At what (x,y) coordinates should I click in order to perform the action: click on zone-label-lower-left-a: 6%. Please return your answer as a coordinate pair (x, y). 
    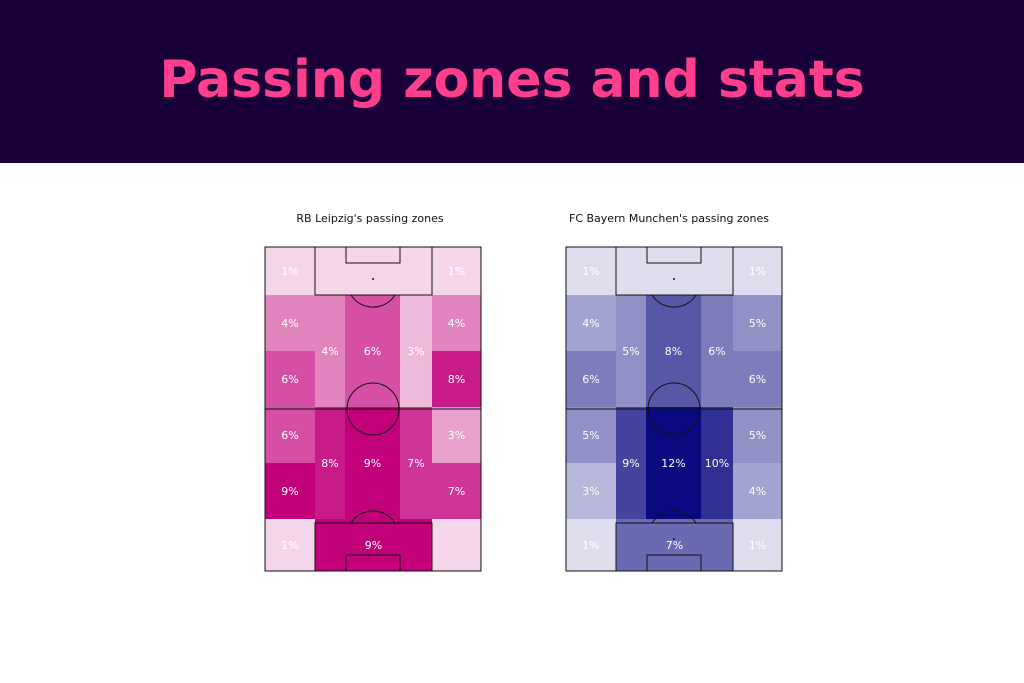
    Looking at the image, I should click on (289, 435).